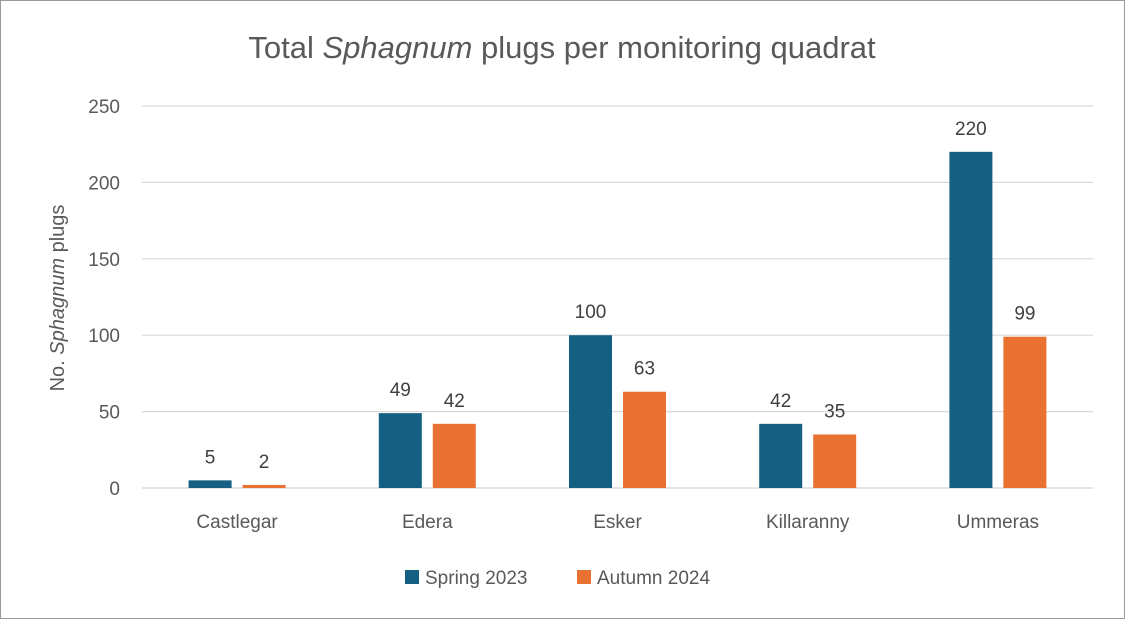  Describe the element at coordinates (644, 369) in the screenshot. I see `data-label: 63` at that location.